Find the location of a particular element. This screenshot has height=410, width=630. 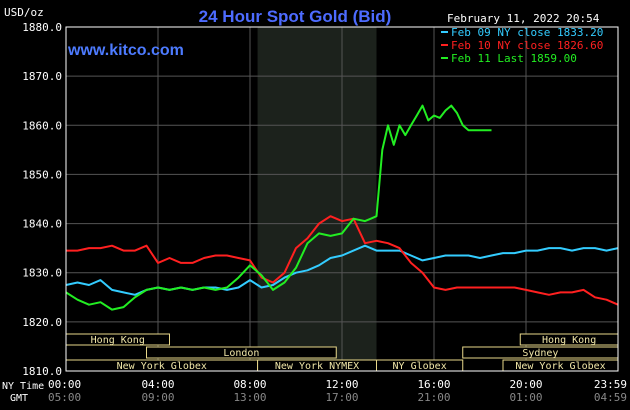

y-tick-label: 1850.0 is located at coordinates (42, 174).